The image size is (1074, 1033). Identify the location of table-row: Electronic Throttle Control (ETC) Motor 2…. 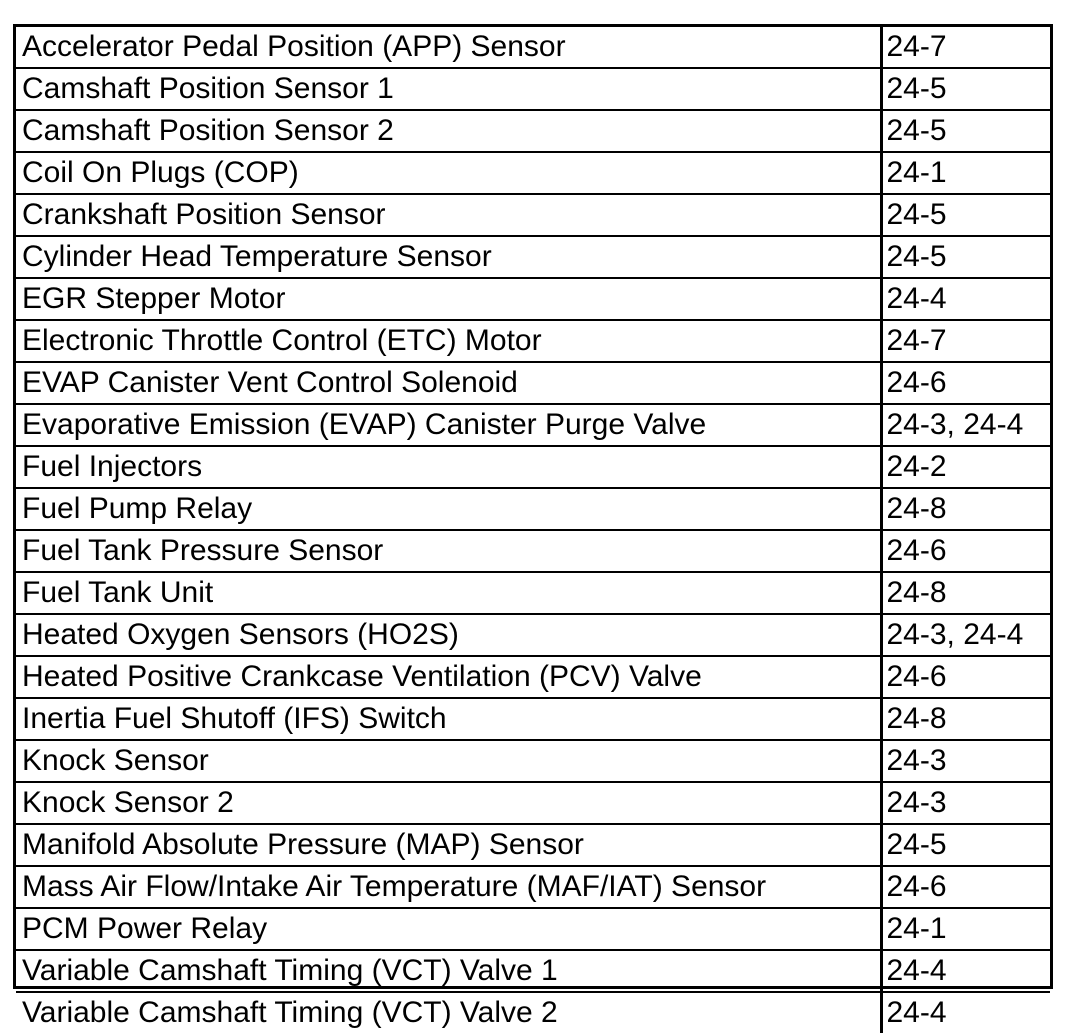
(533, 341).